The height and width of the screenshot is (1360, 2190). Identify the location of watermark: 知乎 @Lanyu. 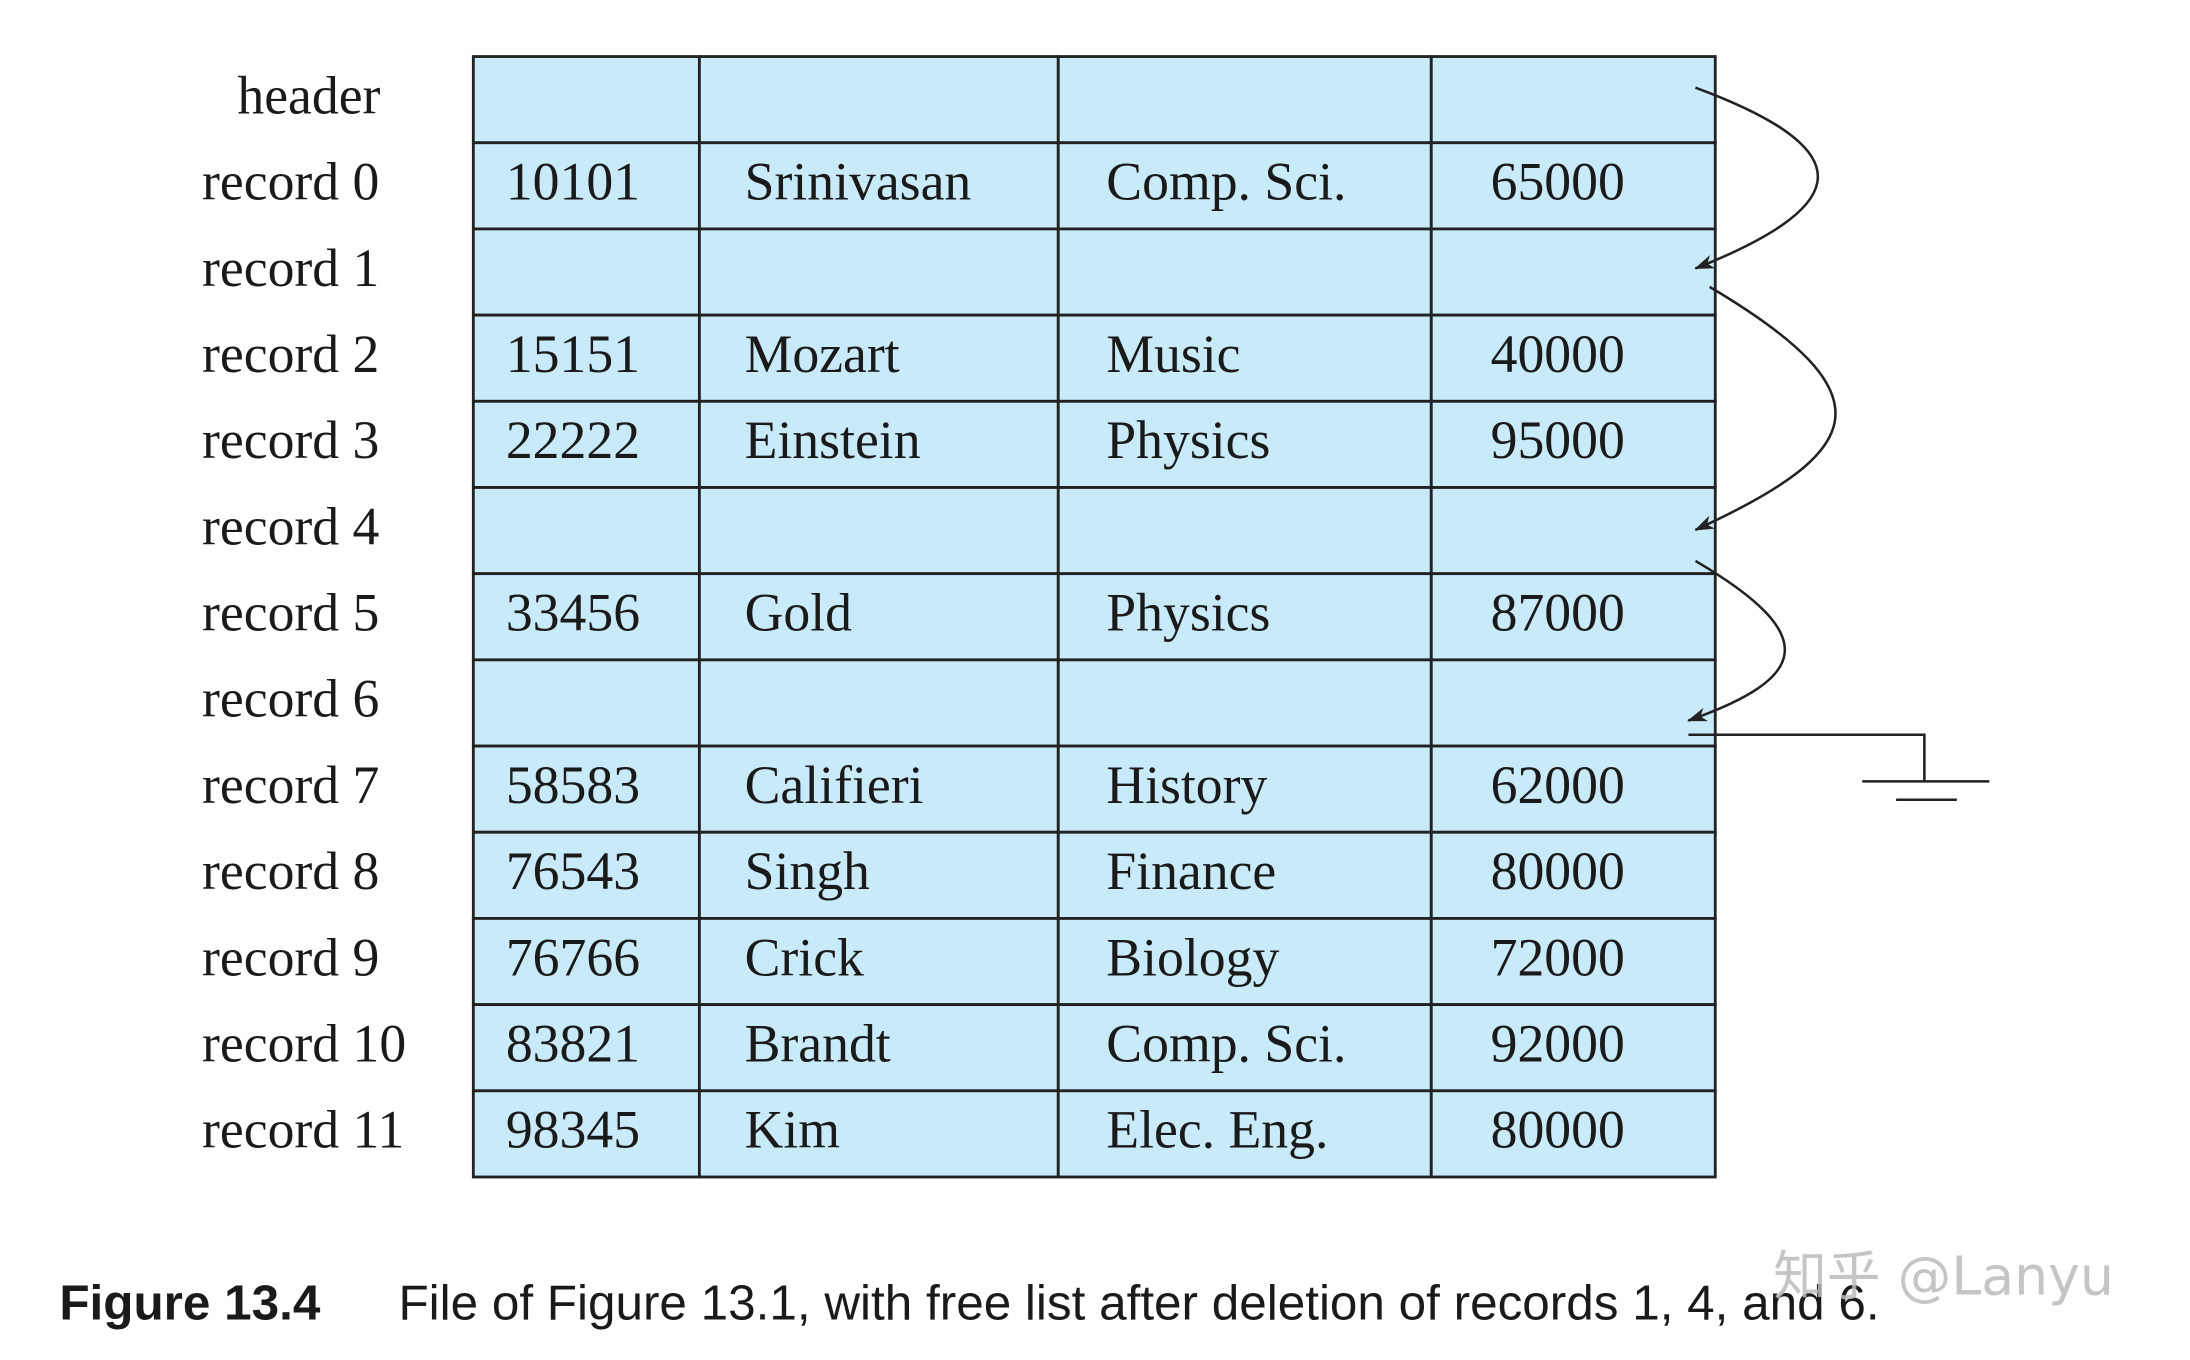
(1943, 1275).